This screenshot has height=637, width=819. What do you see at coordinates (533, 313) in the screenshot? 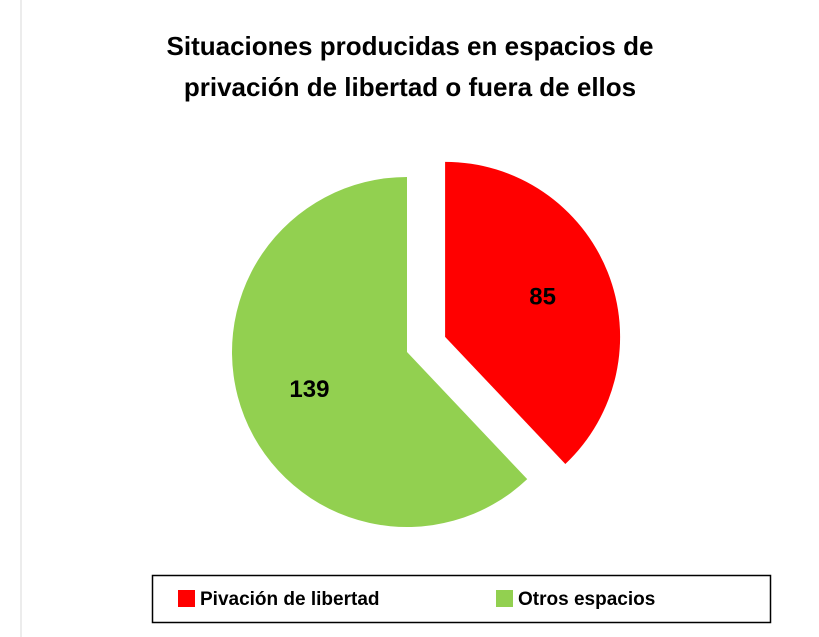
I see `pie-slice` at bounding box center [533, 313].